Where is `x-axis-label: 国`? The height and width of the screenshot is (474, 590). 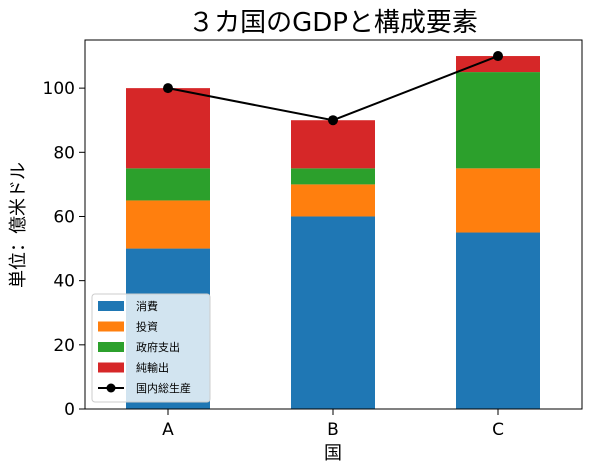
x-axis-label: 国 is located at coordinates (333, 453).